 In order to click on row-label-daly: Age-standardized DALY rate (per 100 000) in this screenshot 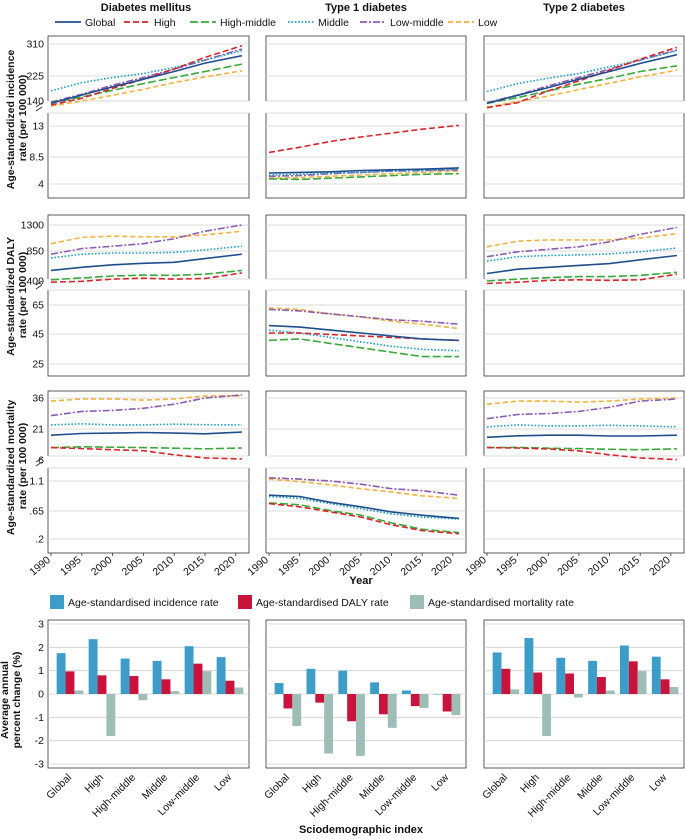, I will do `click(17, 294)`.